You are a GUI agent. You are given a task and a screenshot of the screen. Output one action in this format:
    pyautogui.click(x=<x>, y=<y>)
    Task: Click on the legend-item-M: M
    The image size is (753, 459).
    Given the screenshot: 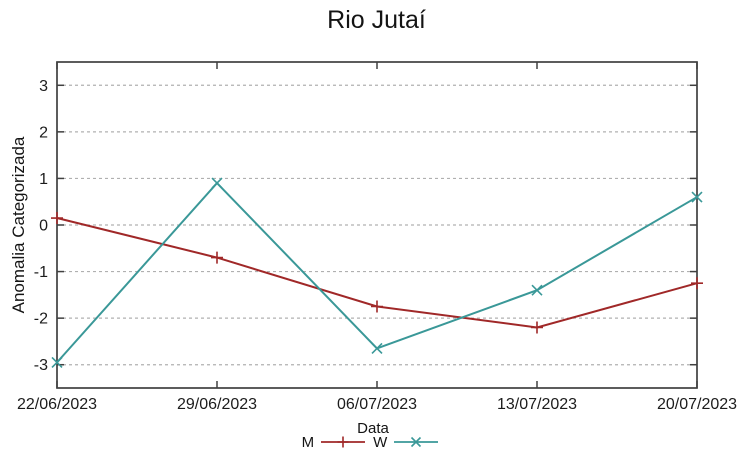 What is the action you would take?
    pyautogui.click(x=334, y=442)
    